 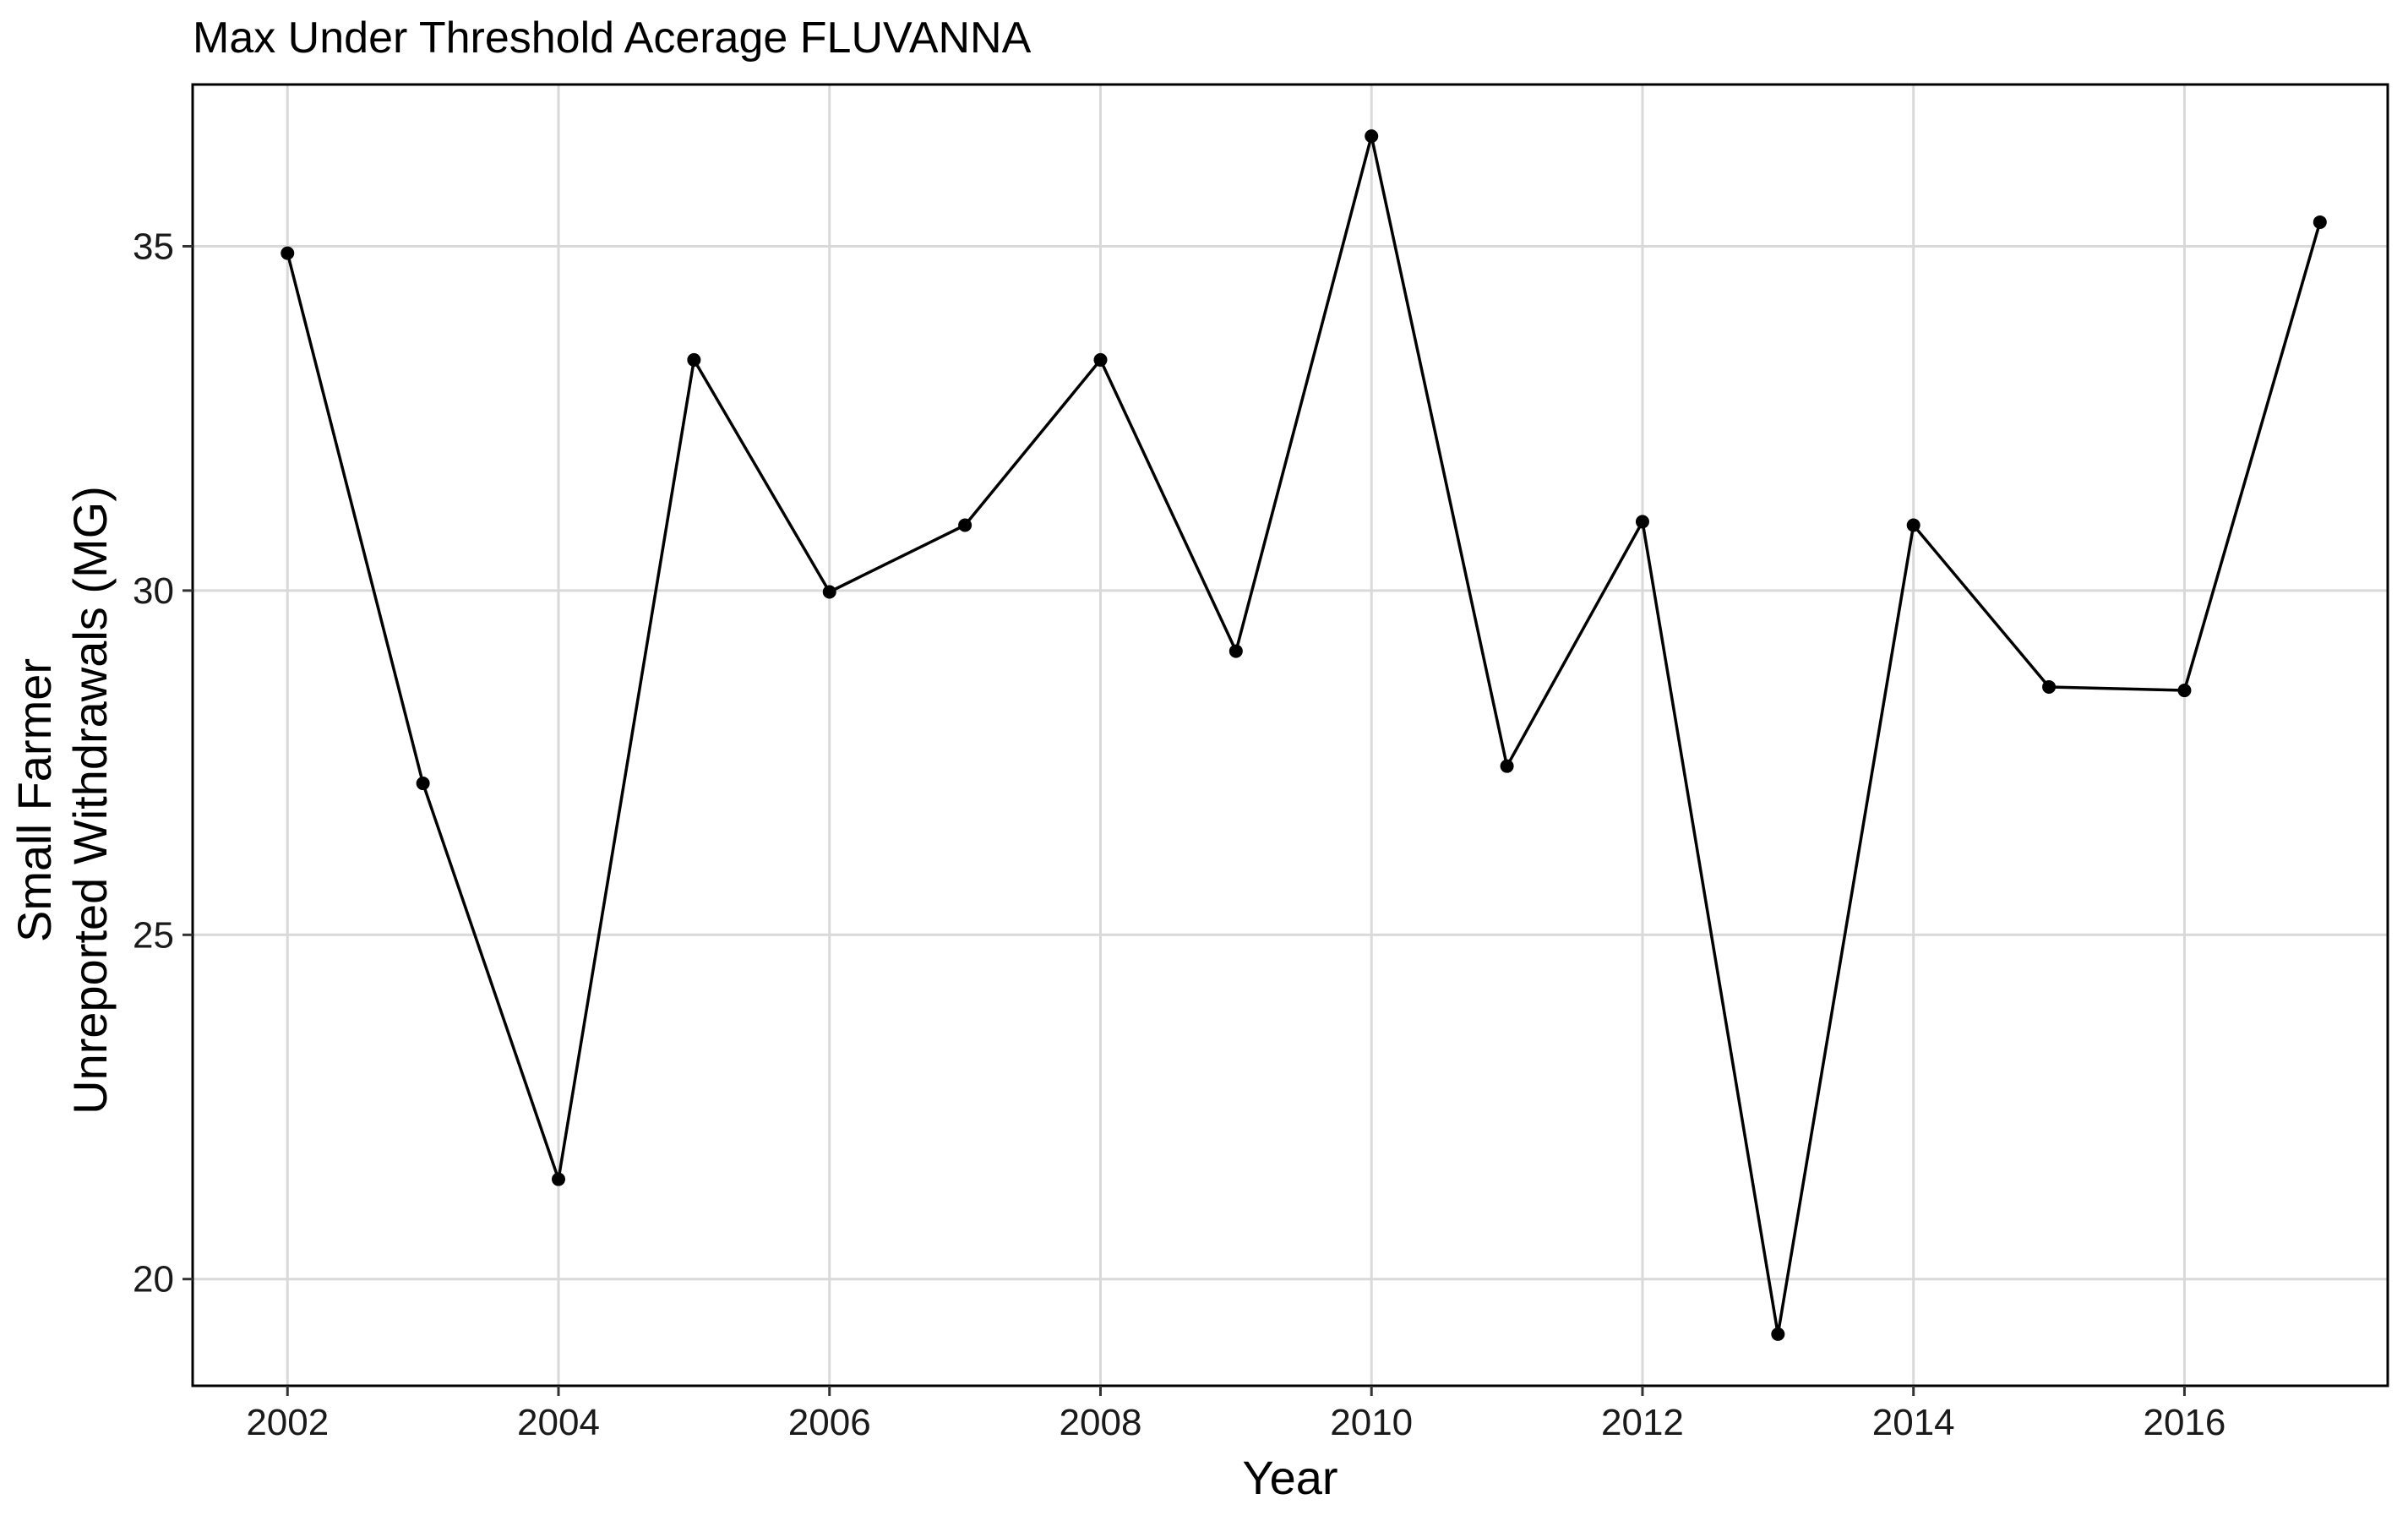 What do you see at coordinates (829, 1422) in the screenshot?
I see `x-tick-label-2006: 2006` at bounding box center [829, 1422].